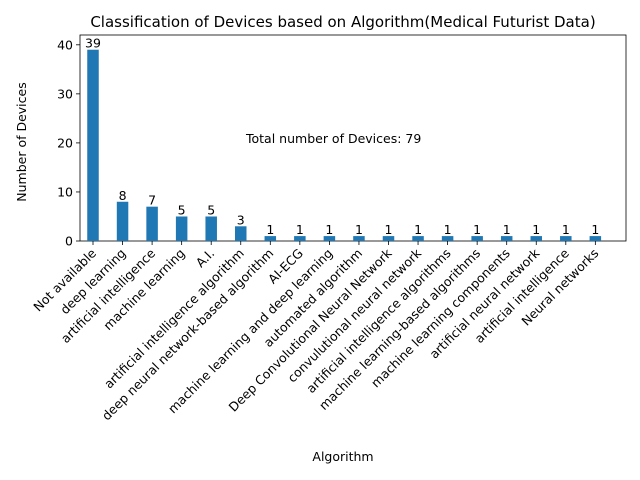 Image resolution: width=640 pixels, height=480 pixels. I want to click on x-axis-label: Algorithm, so click(342, 456).